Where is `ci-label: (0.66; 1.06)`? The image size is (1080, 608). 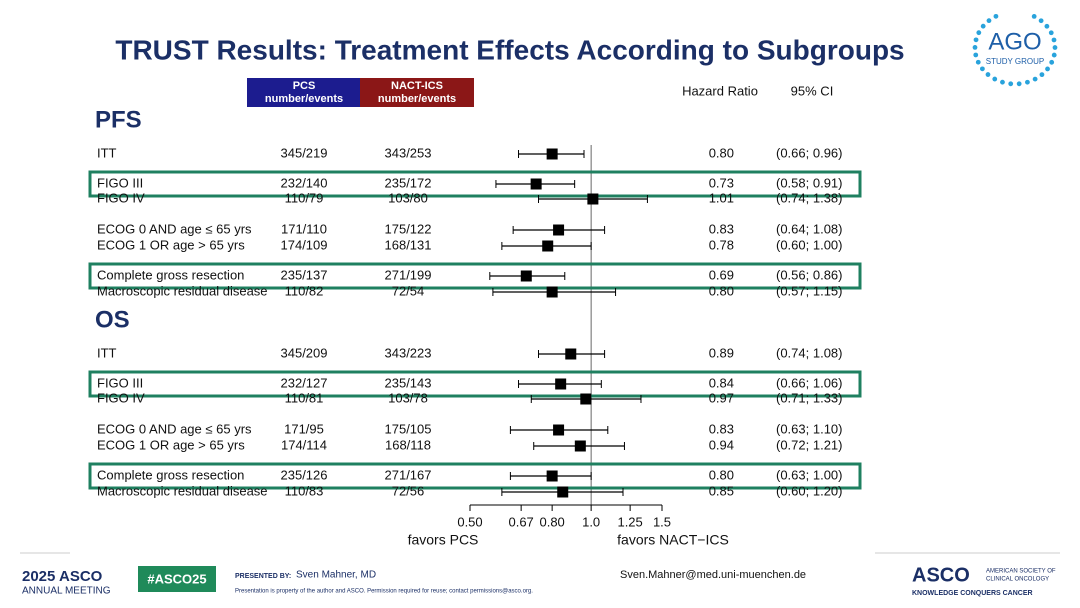
ci-label: (0.66; 1.06) is located at coordinates (809, 382).